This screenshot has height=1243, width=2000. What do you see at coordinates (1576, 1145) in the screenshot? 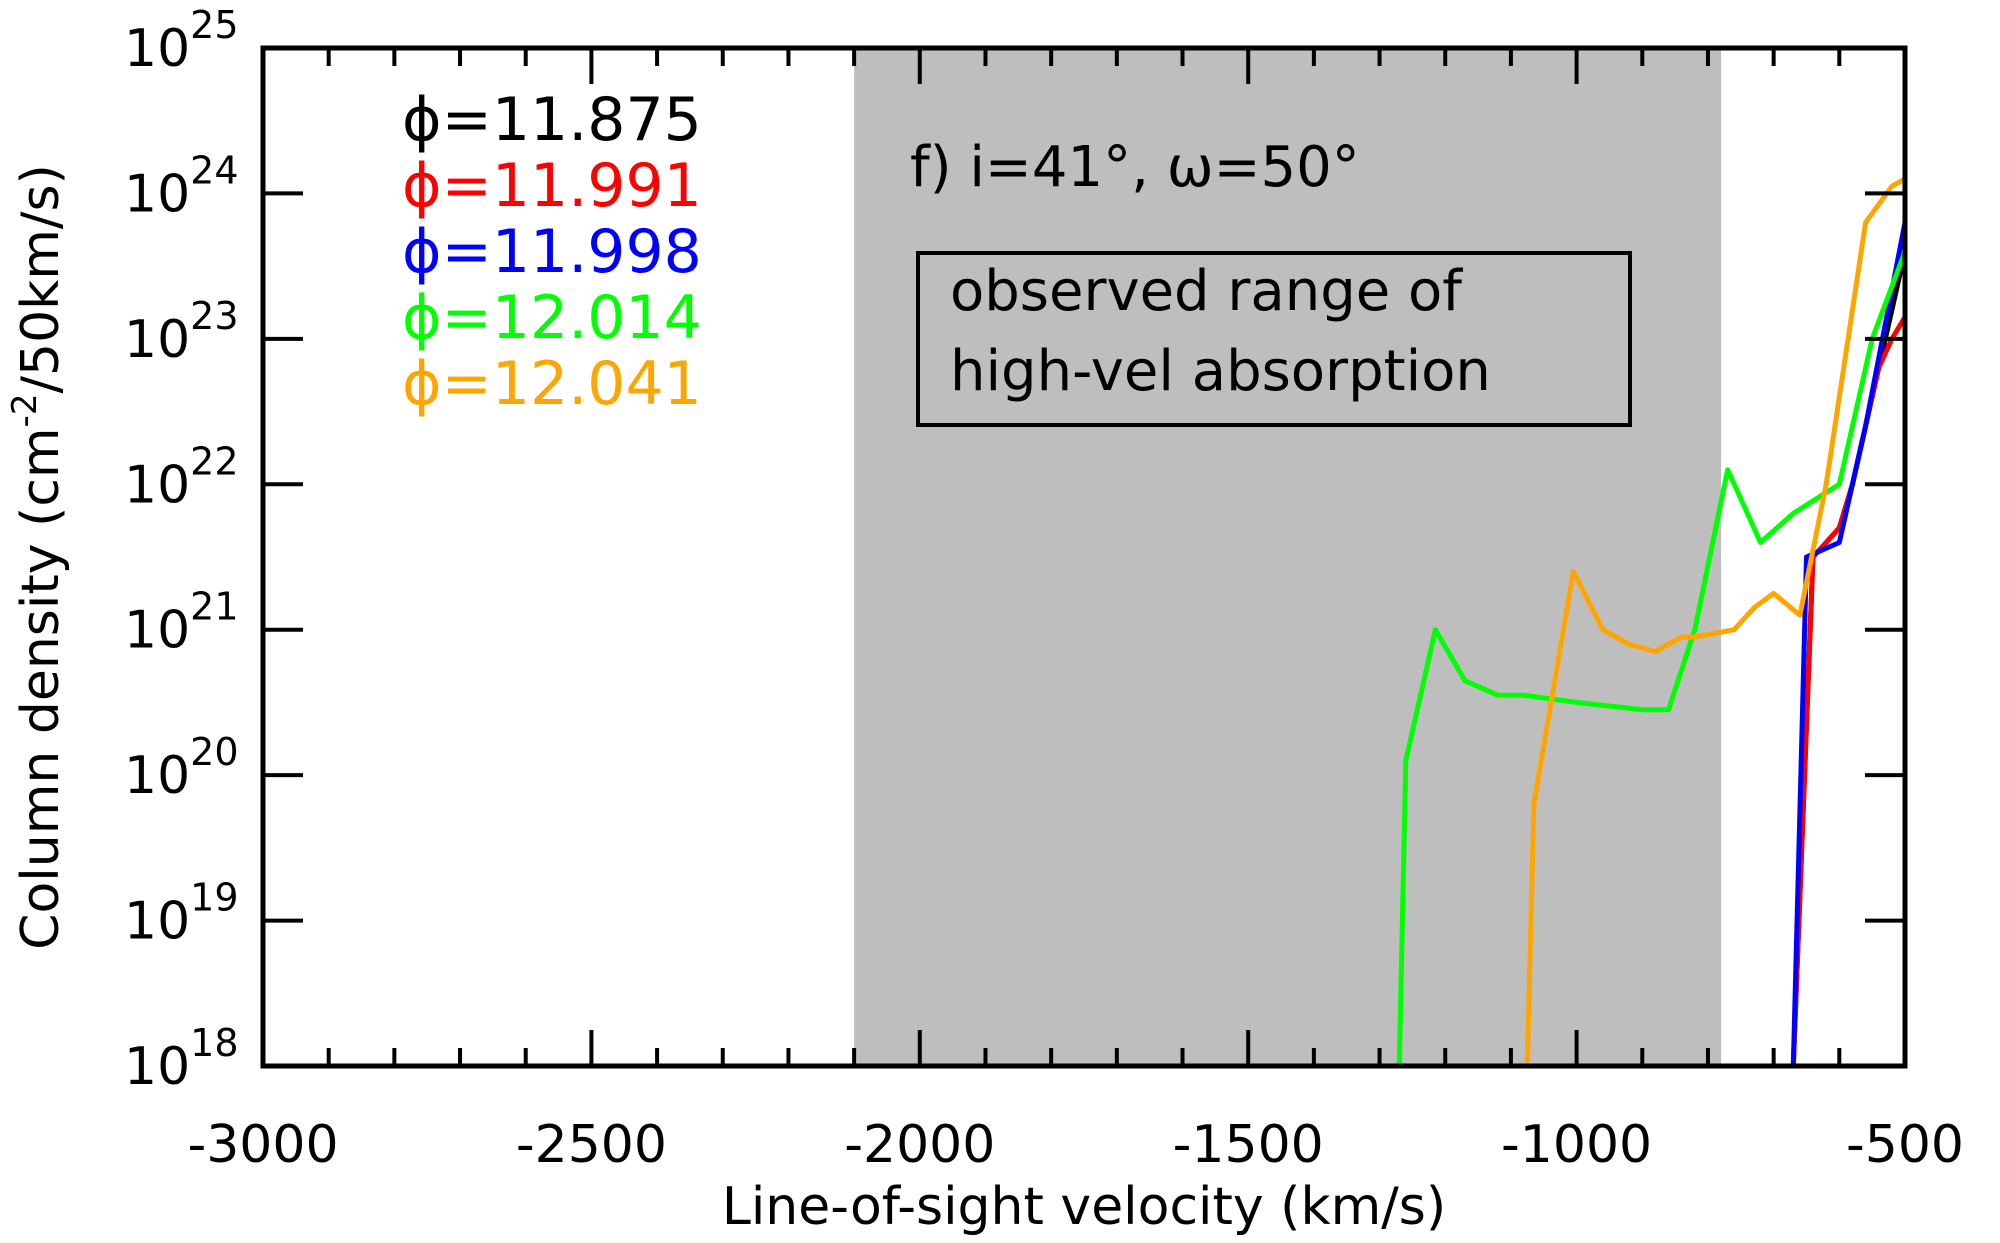
I see `x-tick-label: -1000` at bounding box center [1576, 1145].